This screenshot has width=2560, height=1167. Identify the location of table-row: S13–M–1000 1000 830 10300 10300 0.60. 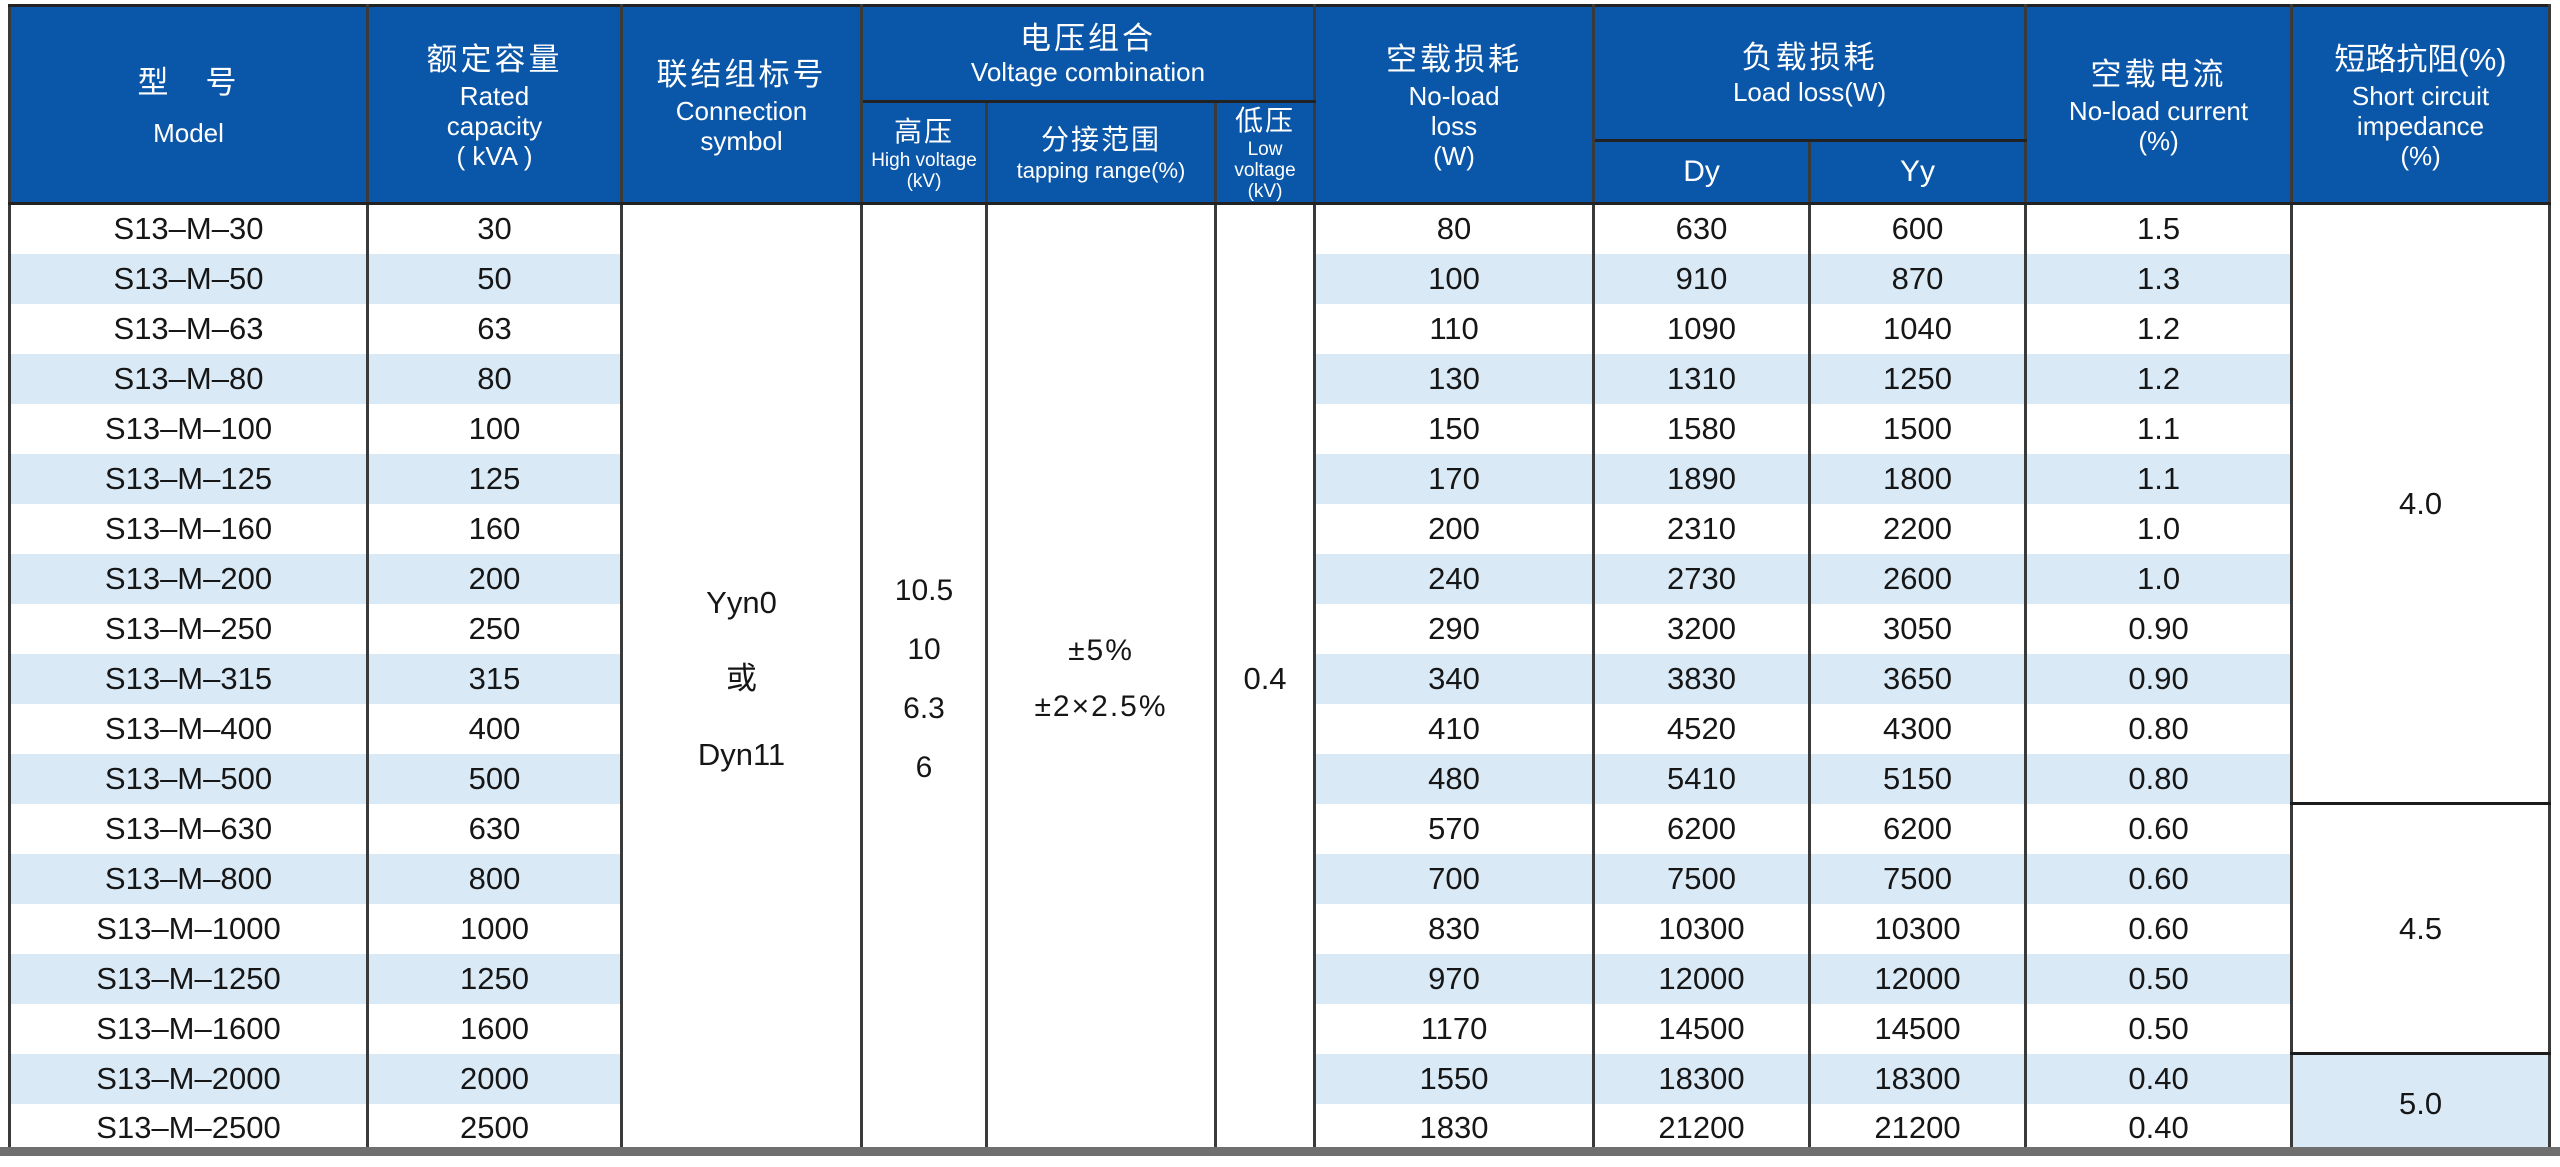
(1279, 928).